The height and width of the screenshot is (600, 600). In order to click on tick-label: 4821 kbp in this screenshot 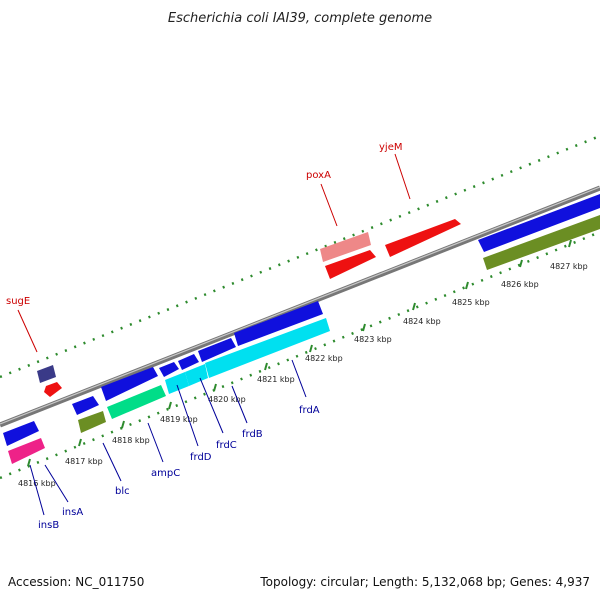, I will do `click(276, 379)`.